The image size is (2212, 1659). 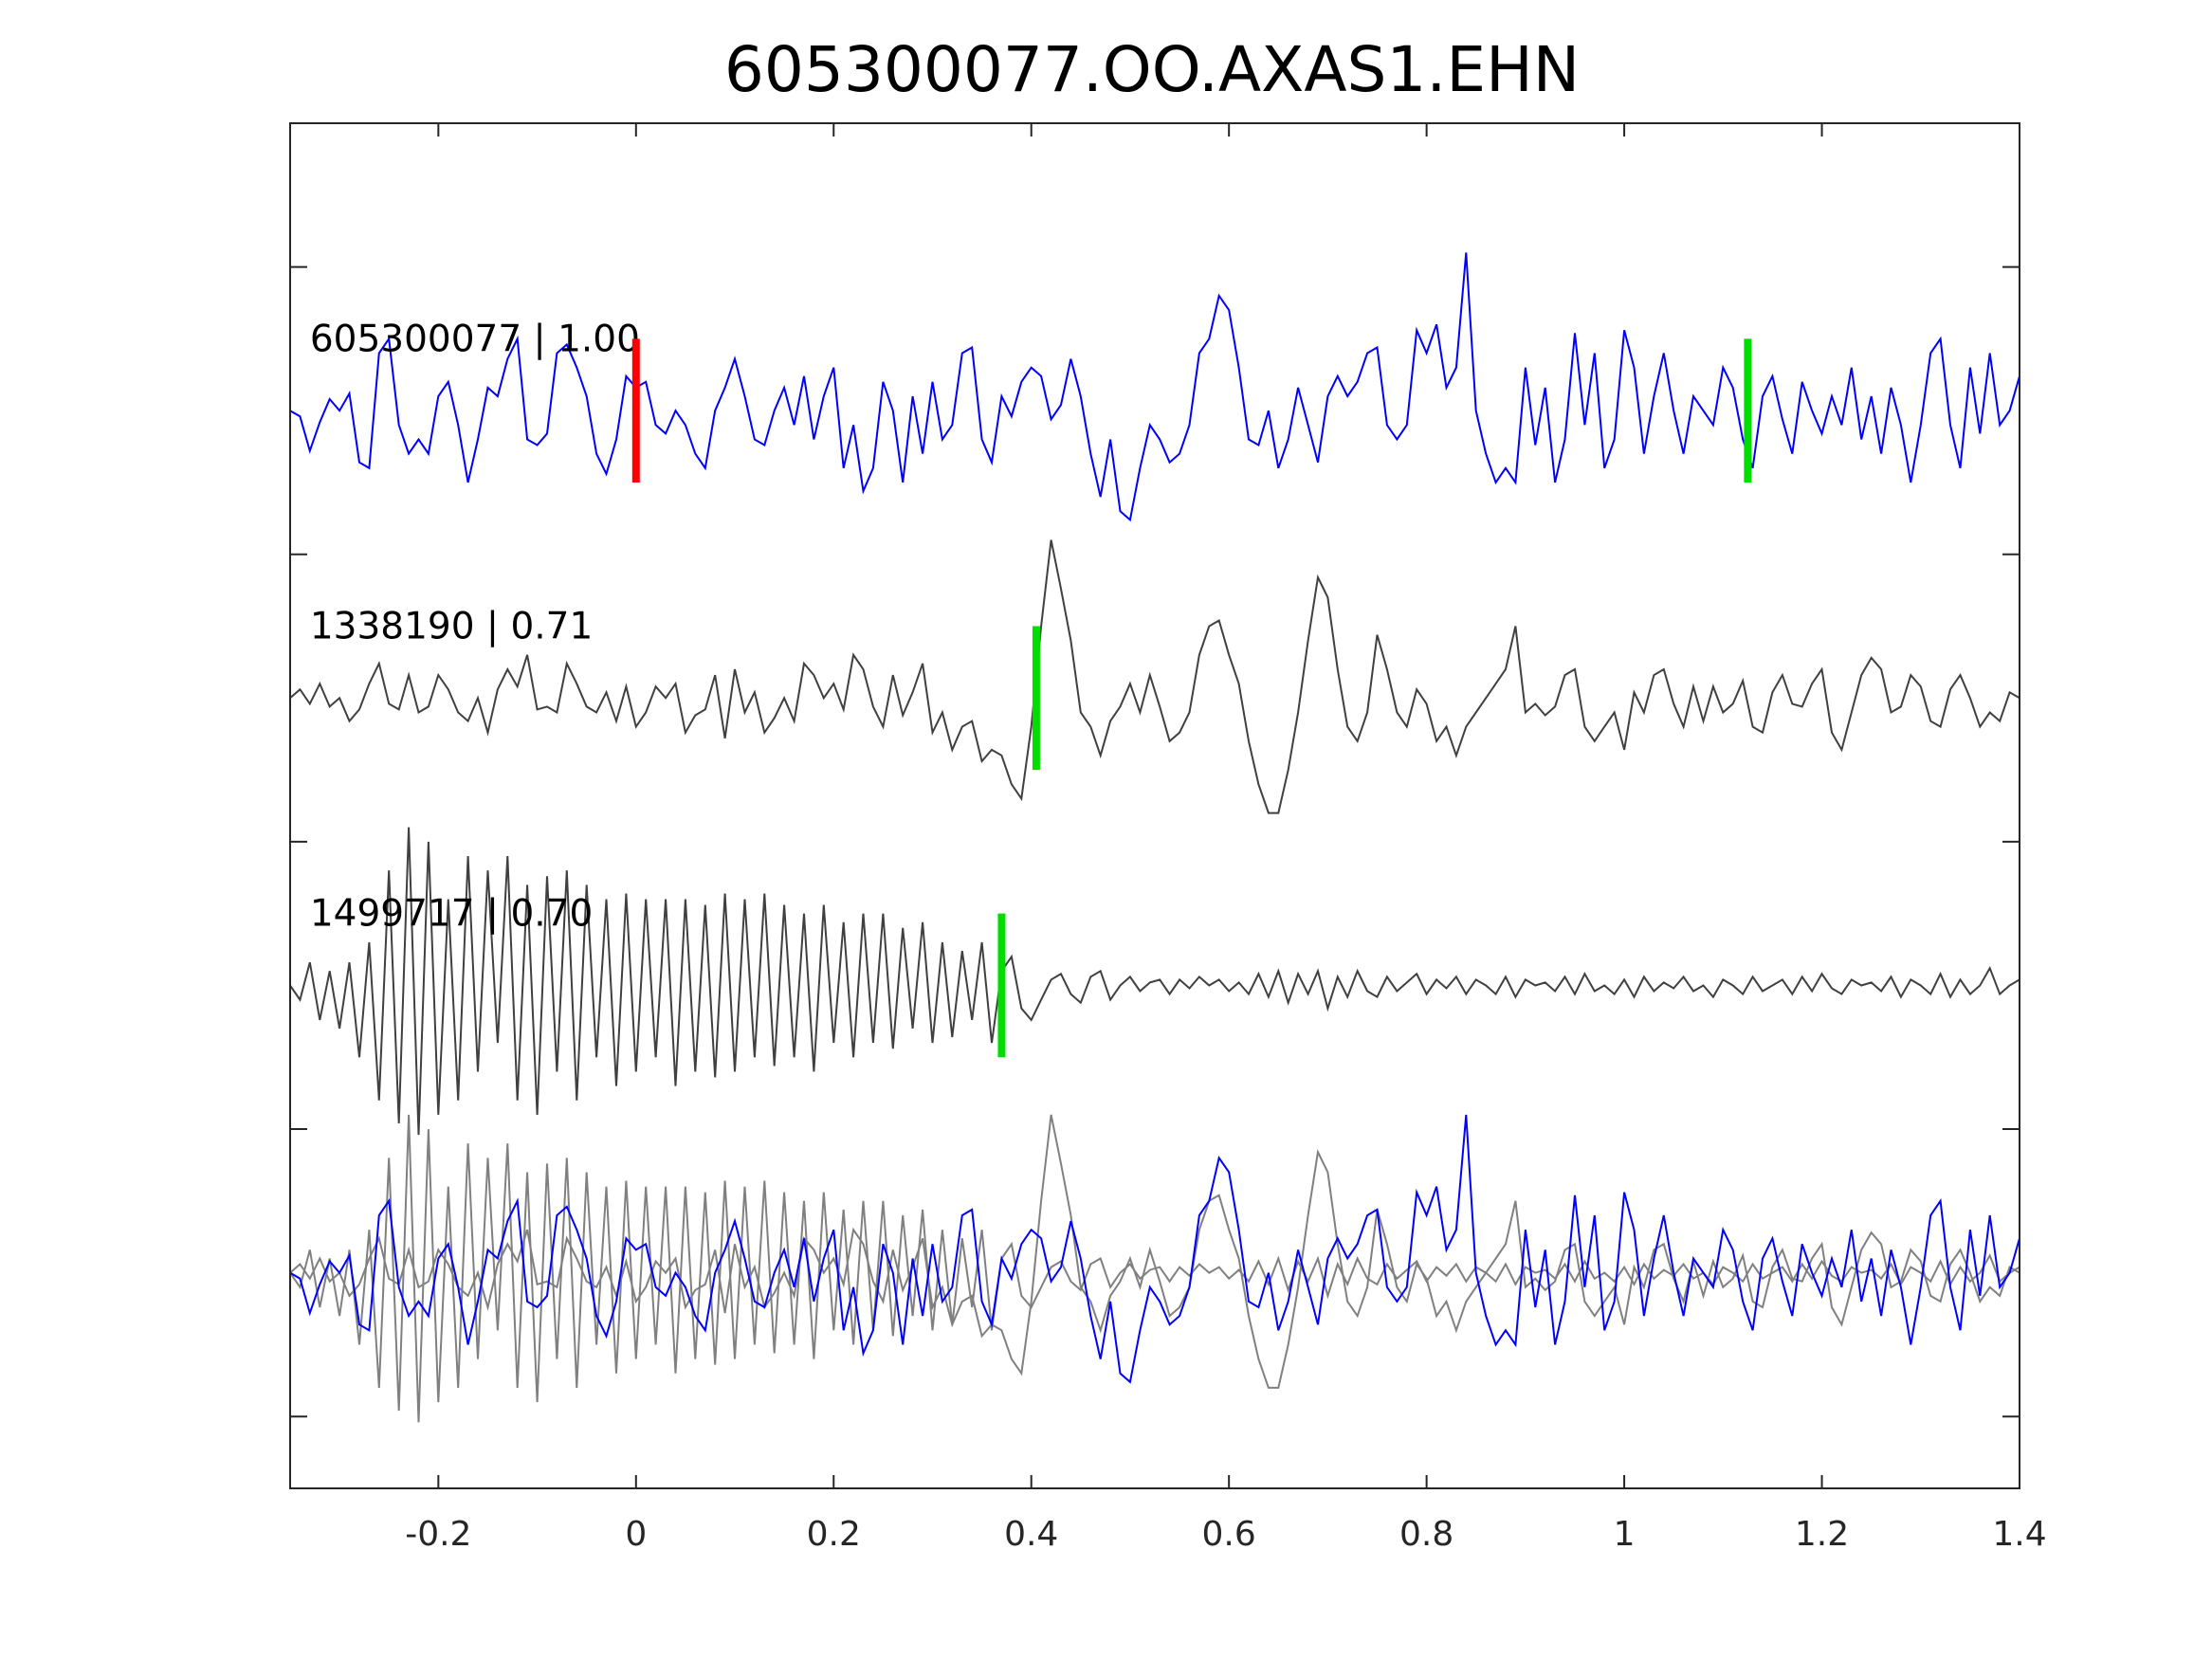 I want to click on trace-label: 1338190 | 0.71, so click(x=451, y=627).